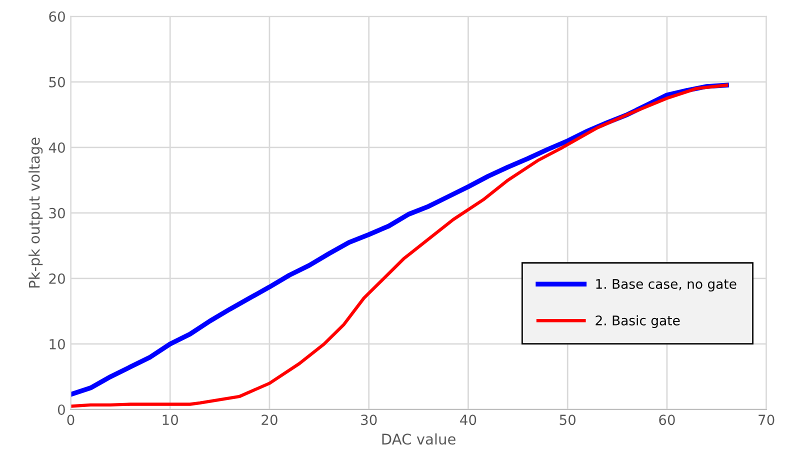 The width and height of the screenshot is (786, 468). Describe the element at coordinates (56, 147) in the screenshot. I see `y-tick-label: 40` at that location.